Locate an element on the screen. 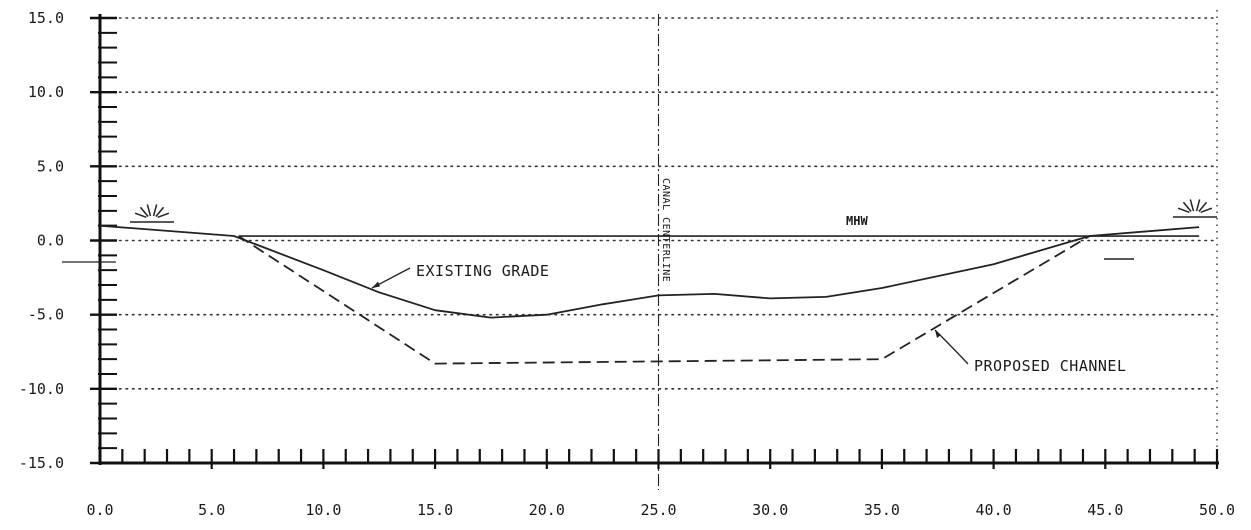 The height and width of the screenshot is (530, 1251). y-tick-label: 5.0 is located at coordinates (50, 166).